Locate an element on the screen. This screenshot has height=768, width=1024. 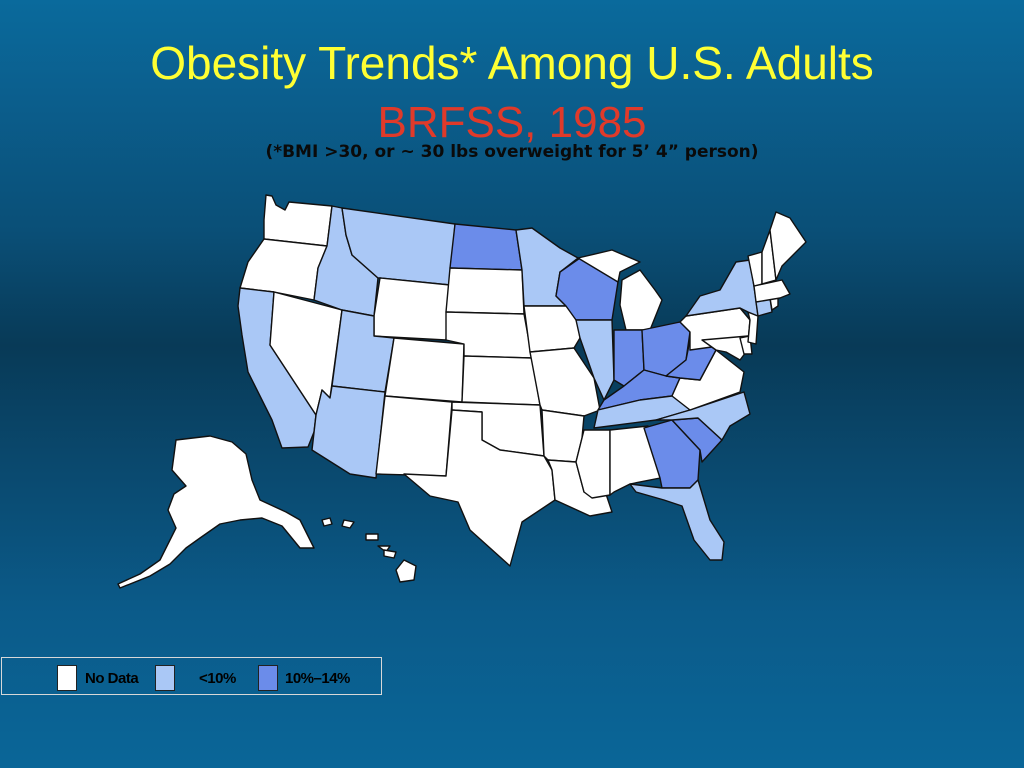
title-line-1: Obesity Trends* Among U.S. Adults is located at coordinates (512, 63).